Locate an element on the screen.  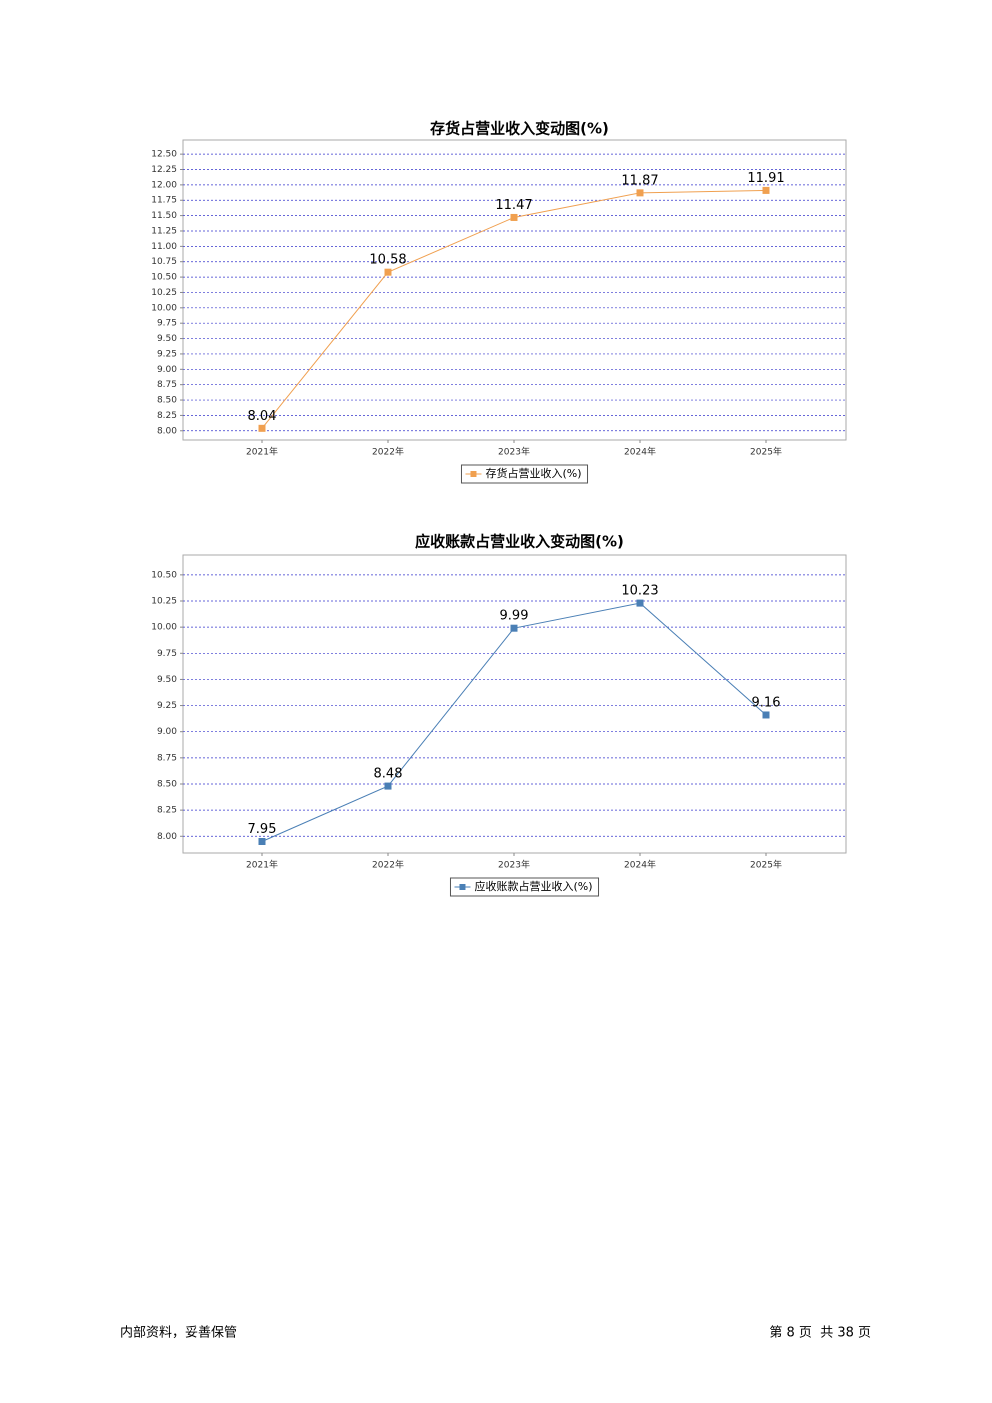
y-tick-label: 11.50 is located at coordinates (164, 216).